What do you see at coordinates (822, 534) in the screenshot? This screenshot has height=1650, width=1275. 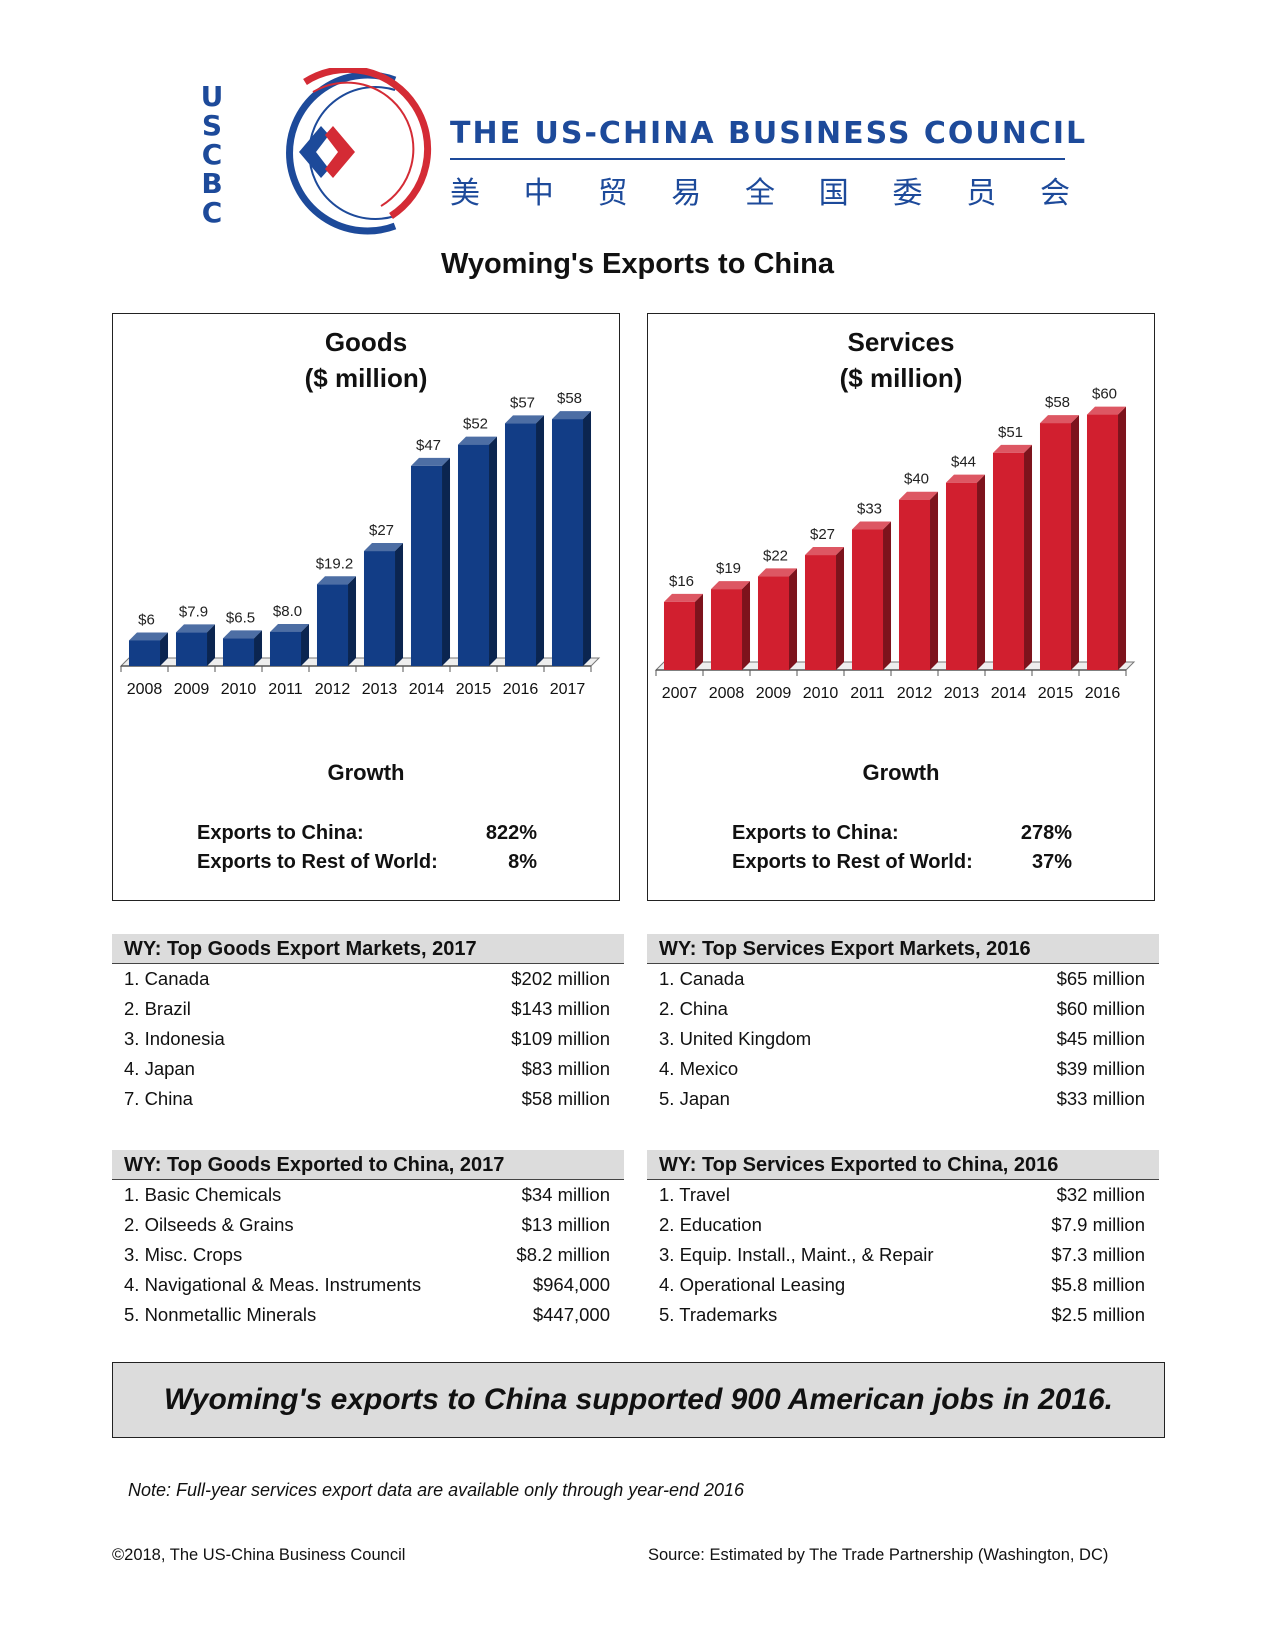 I see `services-data-label: $27` at bounding box center [822, 534].